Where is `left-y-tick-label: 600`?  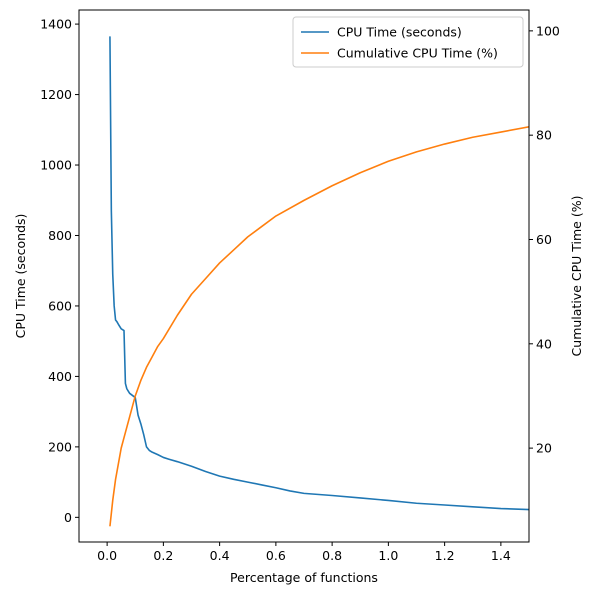
left-y-tick-label: 600 is located at coordinates (60, 305).